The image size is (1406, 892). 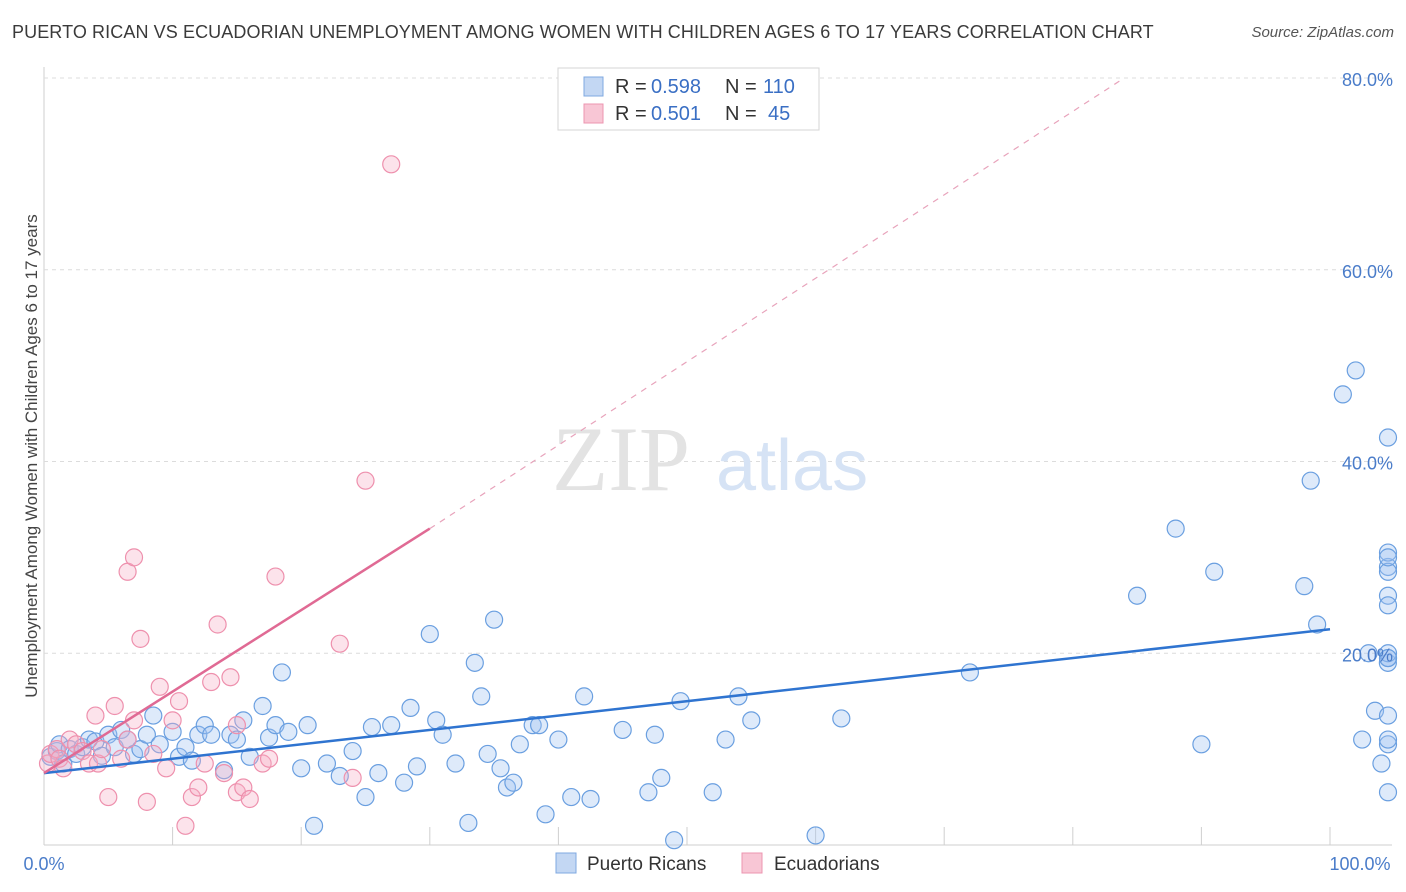 I want to click on y-tick-label-80: 80.0%, so click(x=1367, y=80).